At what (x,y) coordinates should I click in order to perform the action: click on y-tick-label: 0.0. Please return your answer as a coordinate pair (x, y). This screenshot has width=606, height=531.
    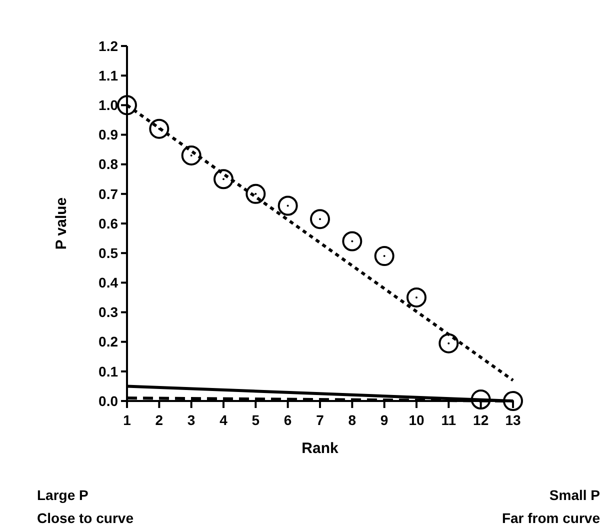
    Looking at the image, I should click on (108, 400).